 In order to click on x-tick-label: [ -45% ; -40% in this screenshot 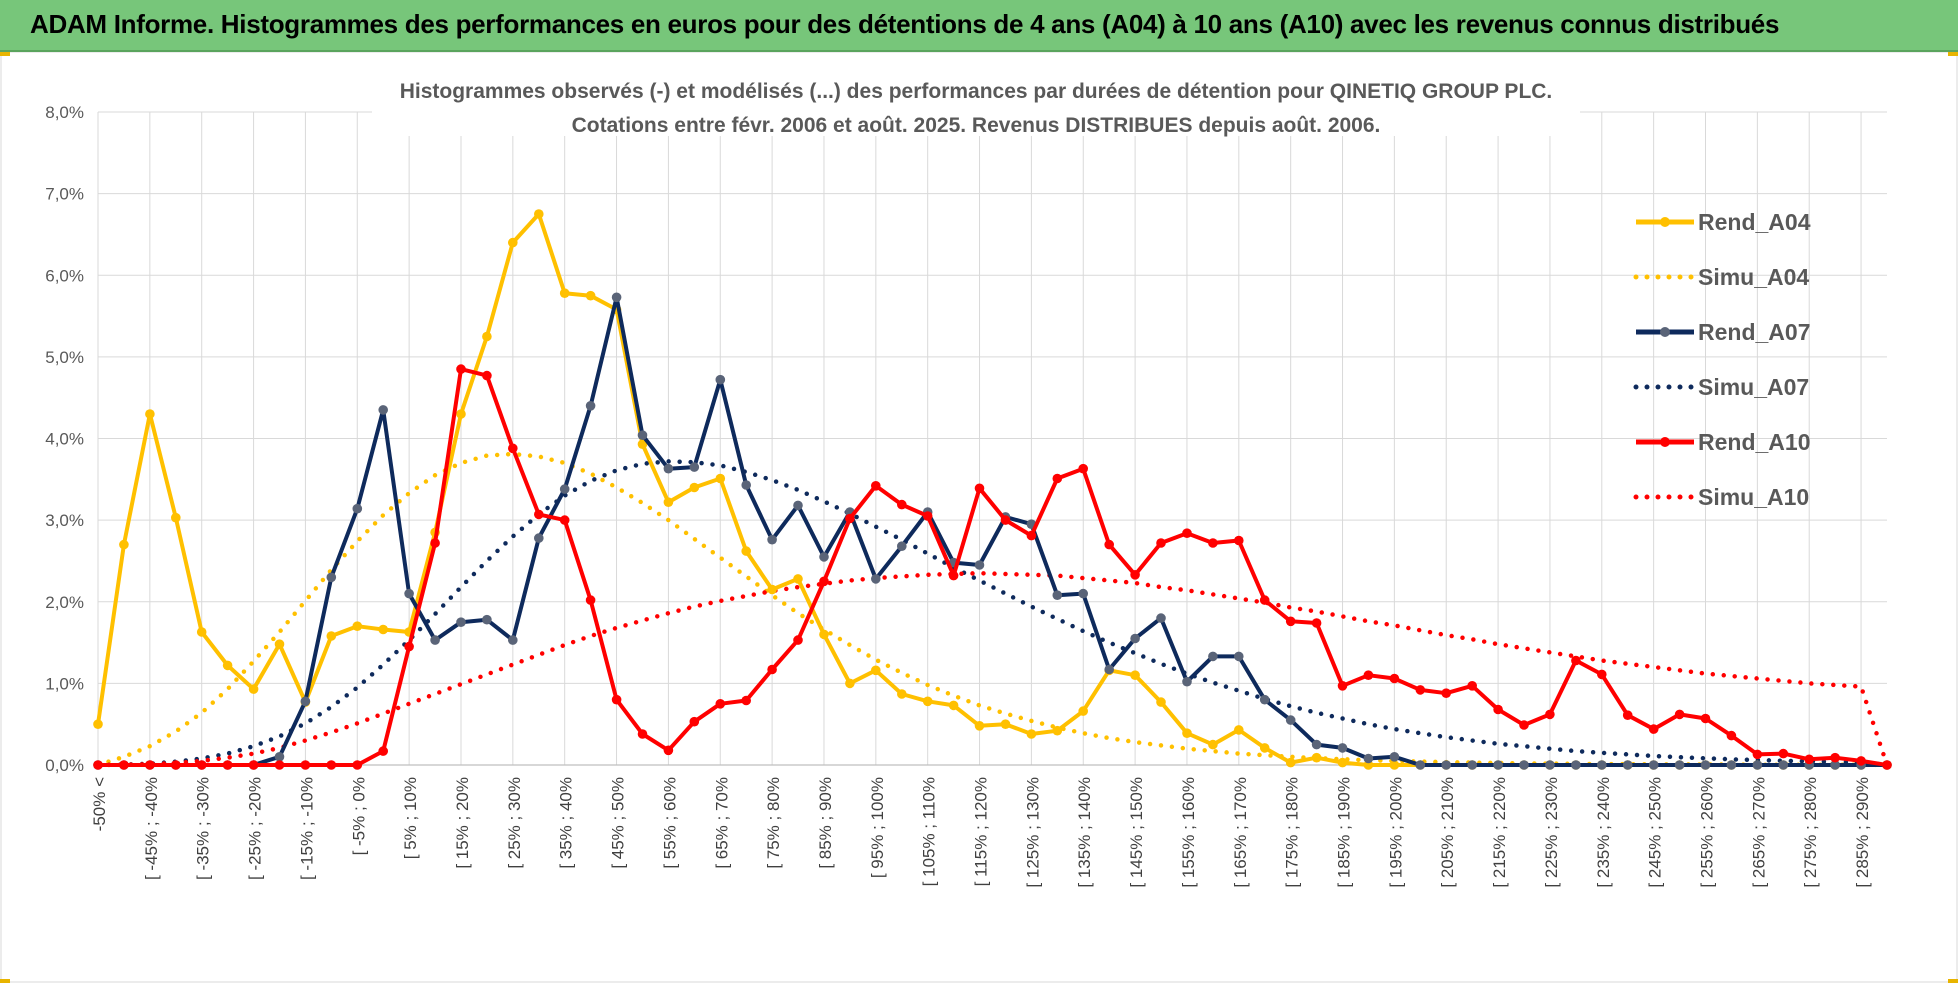, I will do `click(151, 828)`.